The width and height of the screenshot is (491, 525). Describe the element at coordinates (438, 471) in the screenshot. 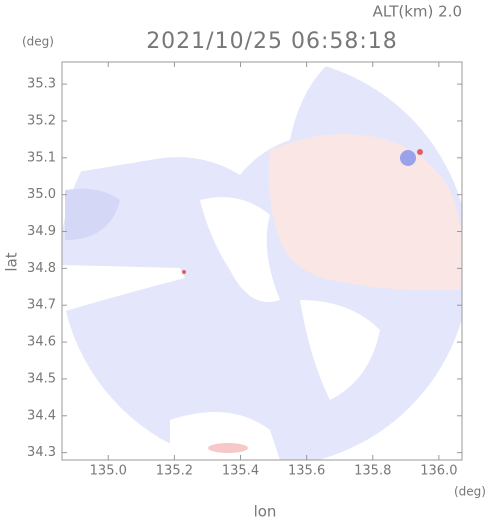

I see `x-tick-label: 136.0` at that location.